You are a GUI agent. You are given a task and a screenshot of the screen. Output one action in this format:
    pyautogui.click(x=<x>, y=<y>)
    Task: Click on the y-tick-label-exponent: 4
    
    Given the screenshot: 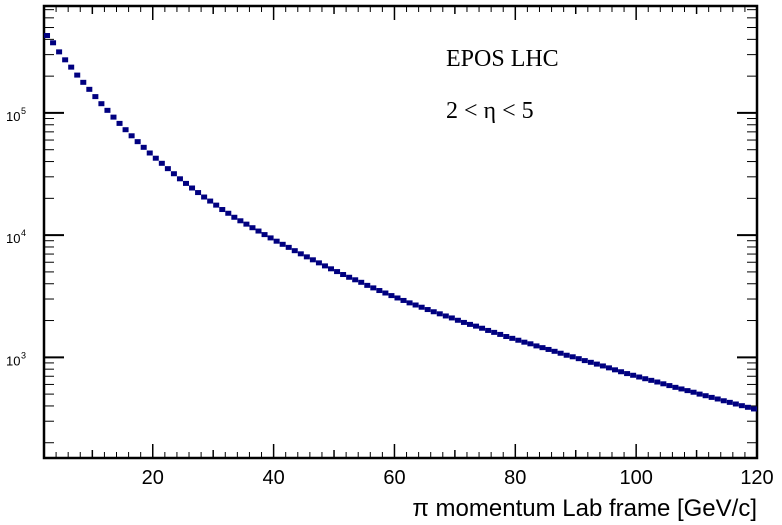 What is the action you would take?
    pyautogui.click(x=23, y=233)
    